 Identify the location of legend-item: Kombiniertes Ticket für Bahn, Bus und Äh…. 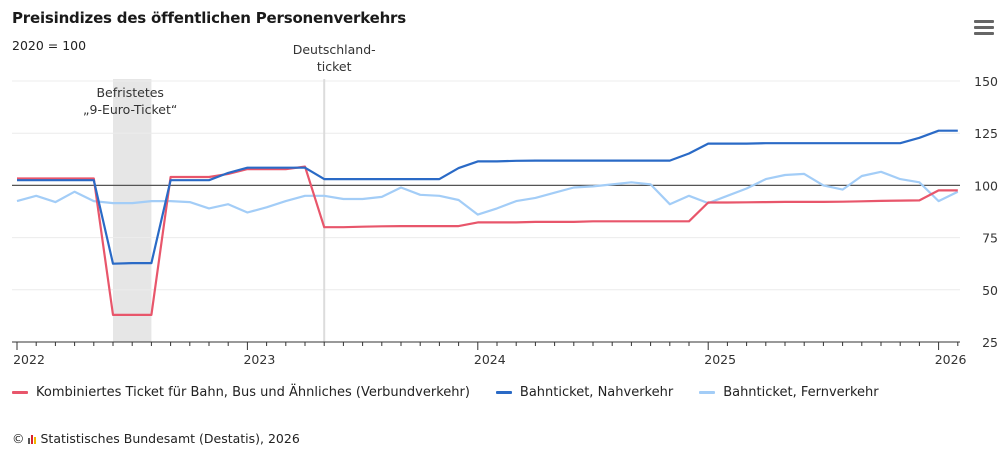
(241, 392).